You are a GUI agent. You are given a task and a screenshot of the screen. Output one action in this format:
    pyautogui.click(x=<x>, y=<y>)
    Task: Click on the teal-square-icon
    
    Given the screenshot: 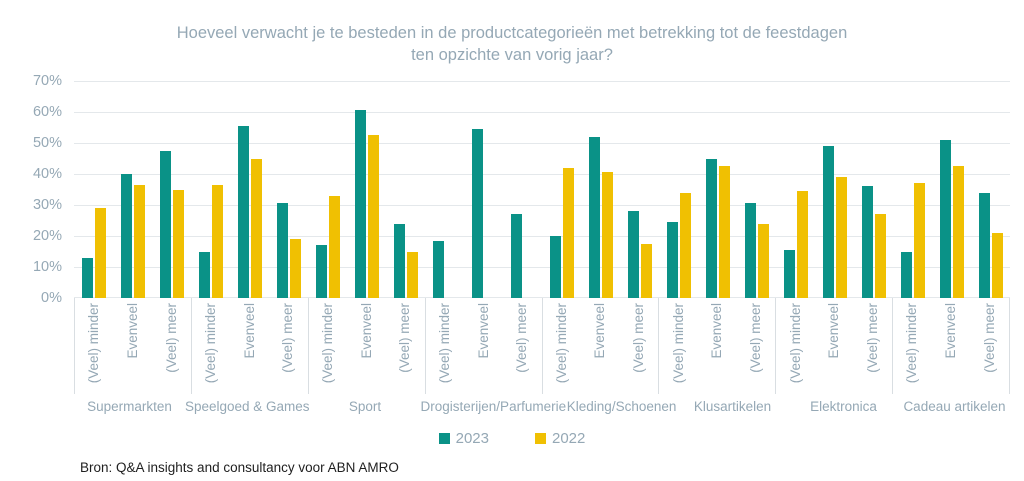 What is the action you would take?
    pyautogui.click(x=444, y=438)
    